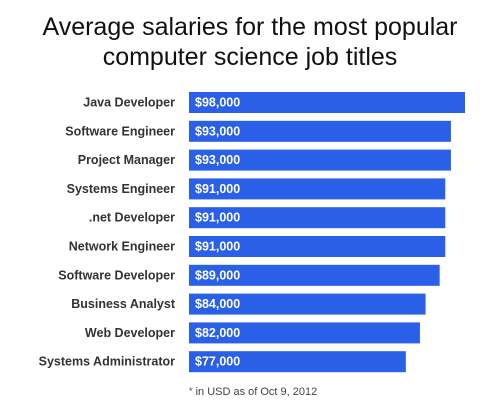 The width and height of the screenshot is (500, 420). What do you see at coordinates (217, 333) in the screenshot?
I see `bar-value-label: $82,000` at bounding box center [217, 333].